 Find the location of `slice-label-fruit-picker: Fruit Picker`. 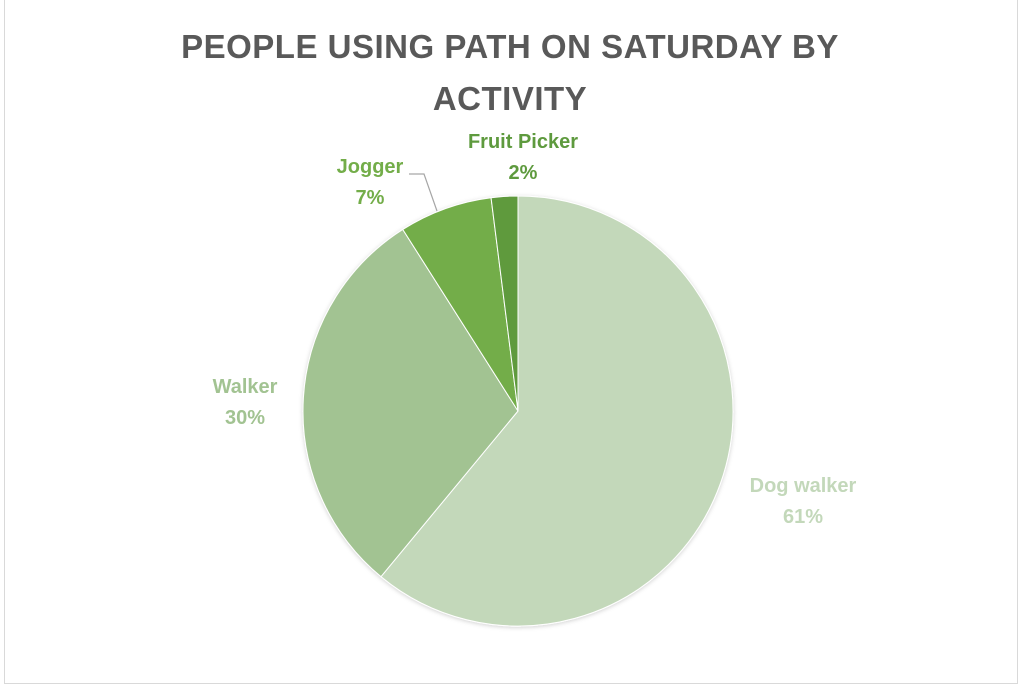

slice-label-fruit-picker: Fruit Picker is located at coordinates (523, 142).